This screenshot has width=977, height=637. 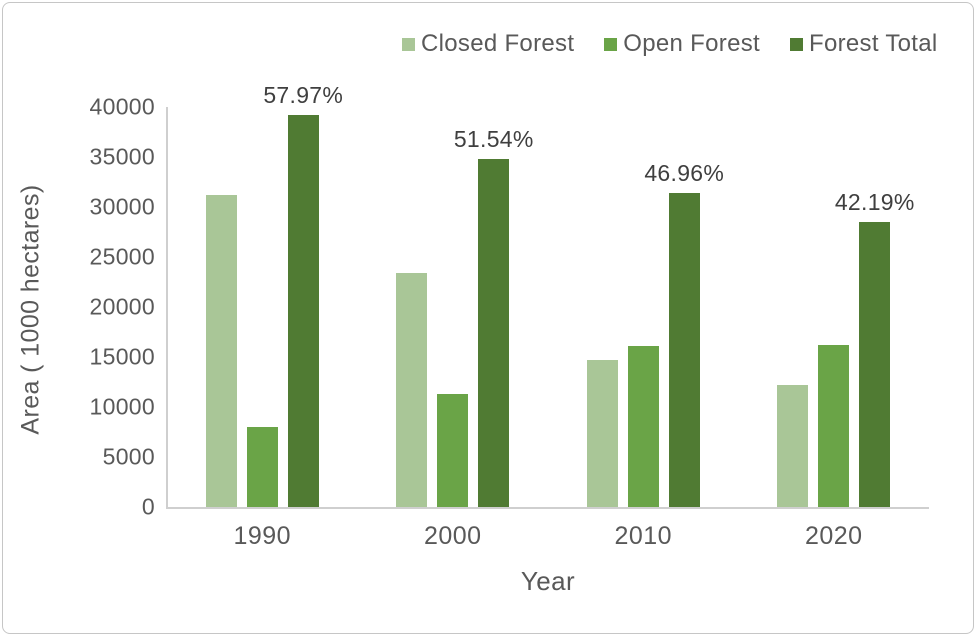 What do you see at coordinates (684, 333) in the screenshot?
I see `bar-forest-total-2010: 46.96%` at bounding box center [684, 333].